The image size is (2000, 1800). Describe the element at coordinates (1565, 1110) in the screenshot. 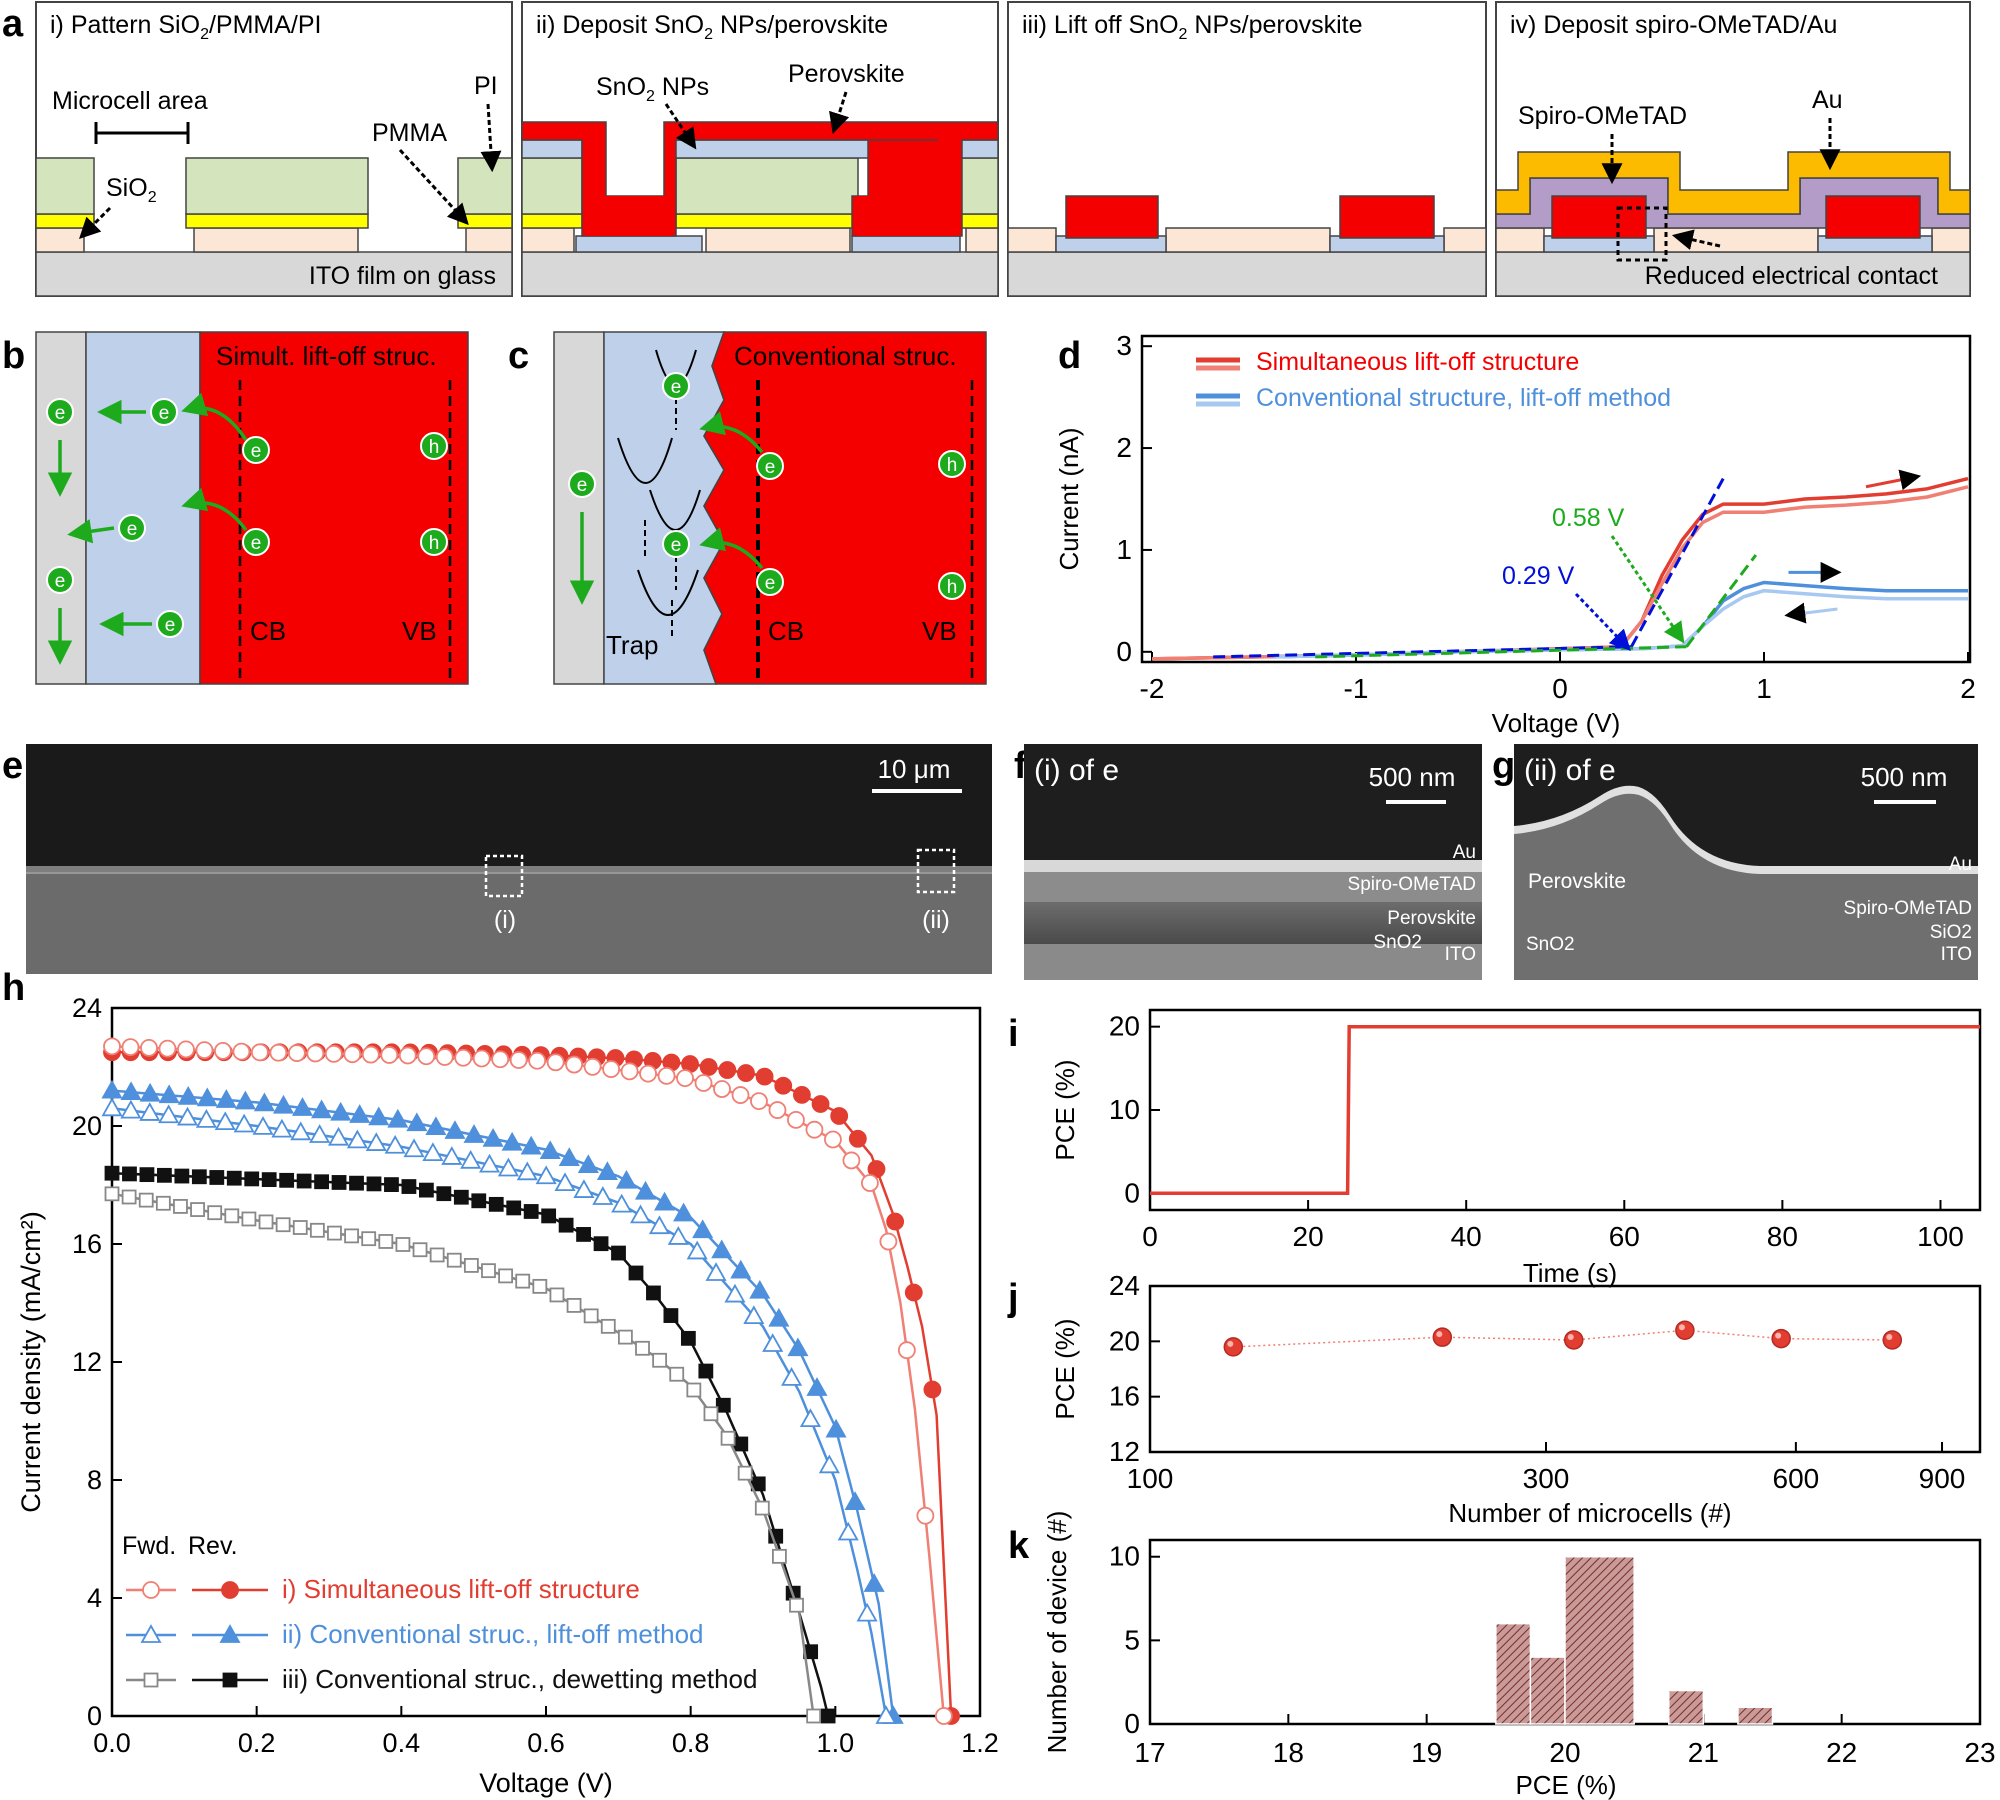

I see `pce-time-line` at that location.